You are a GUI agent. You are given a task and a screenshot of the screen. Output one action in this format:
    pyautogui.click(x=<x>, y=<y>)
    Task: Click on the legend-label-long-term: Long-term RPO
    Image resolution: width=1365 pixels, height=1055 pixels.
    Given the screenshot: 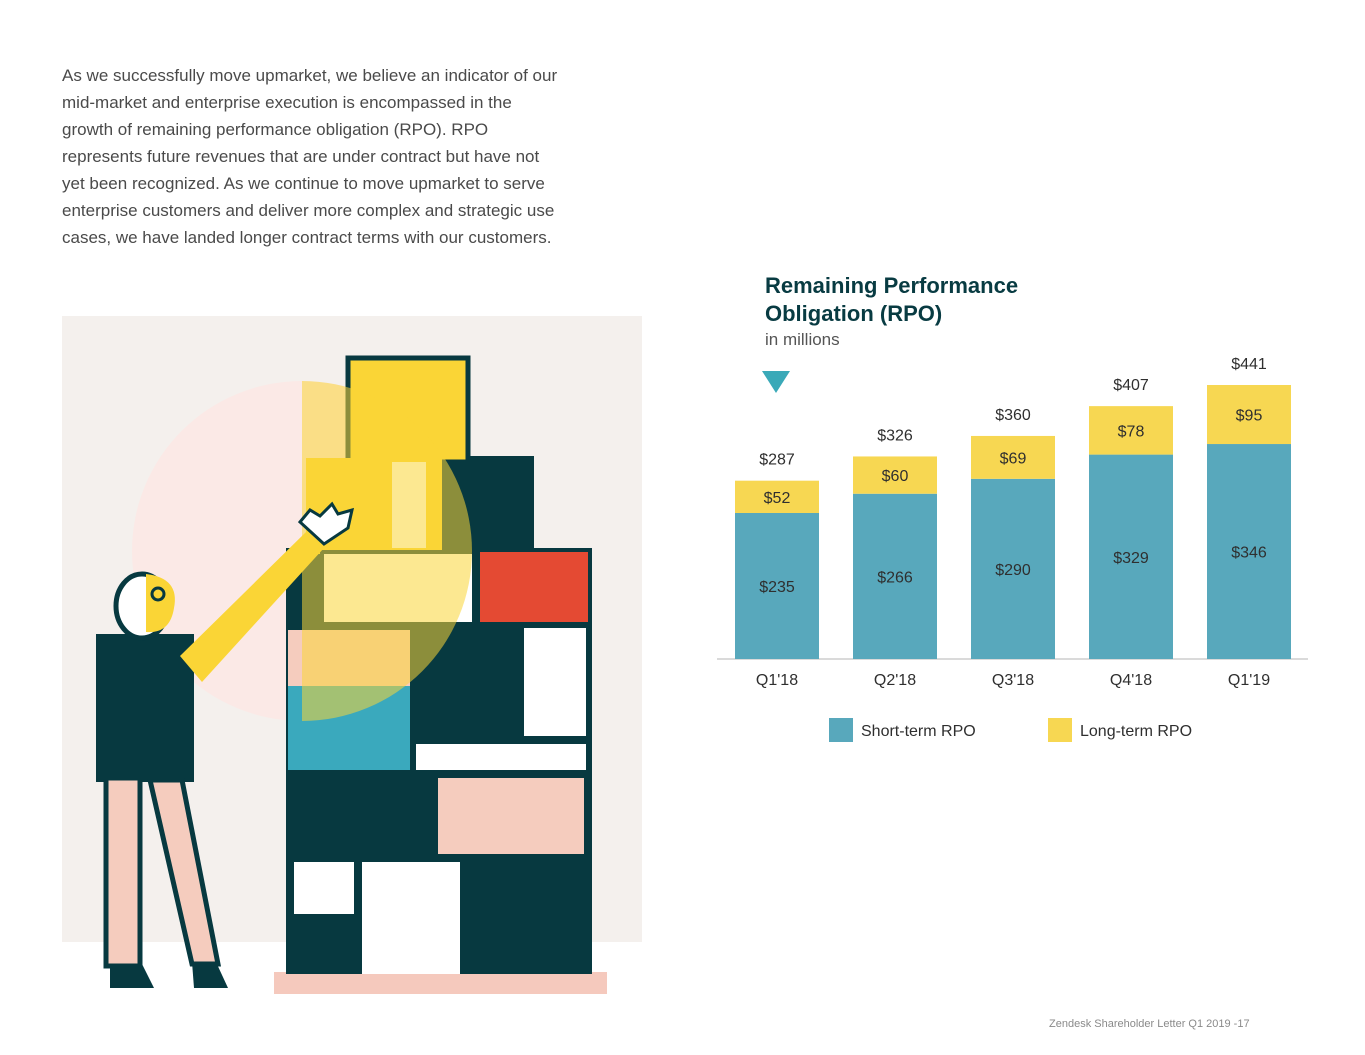 What is the action you would take?
    pyautogui.click(x=1136, y=731)
    